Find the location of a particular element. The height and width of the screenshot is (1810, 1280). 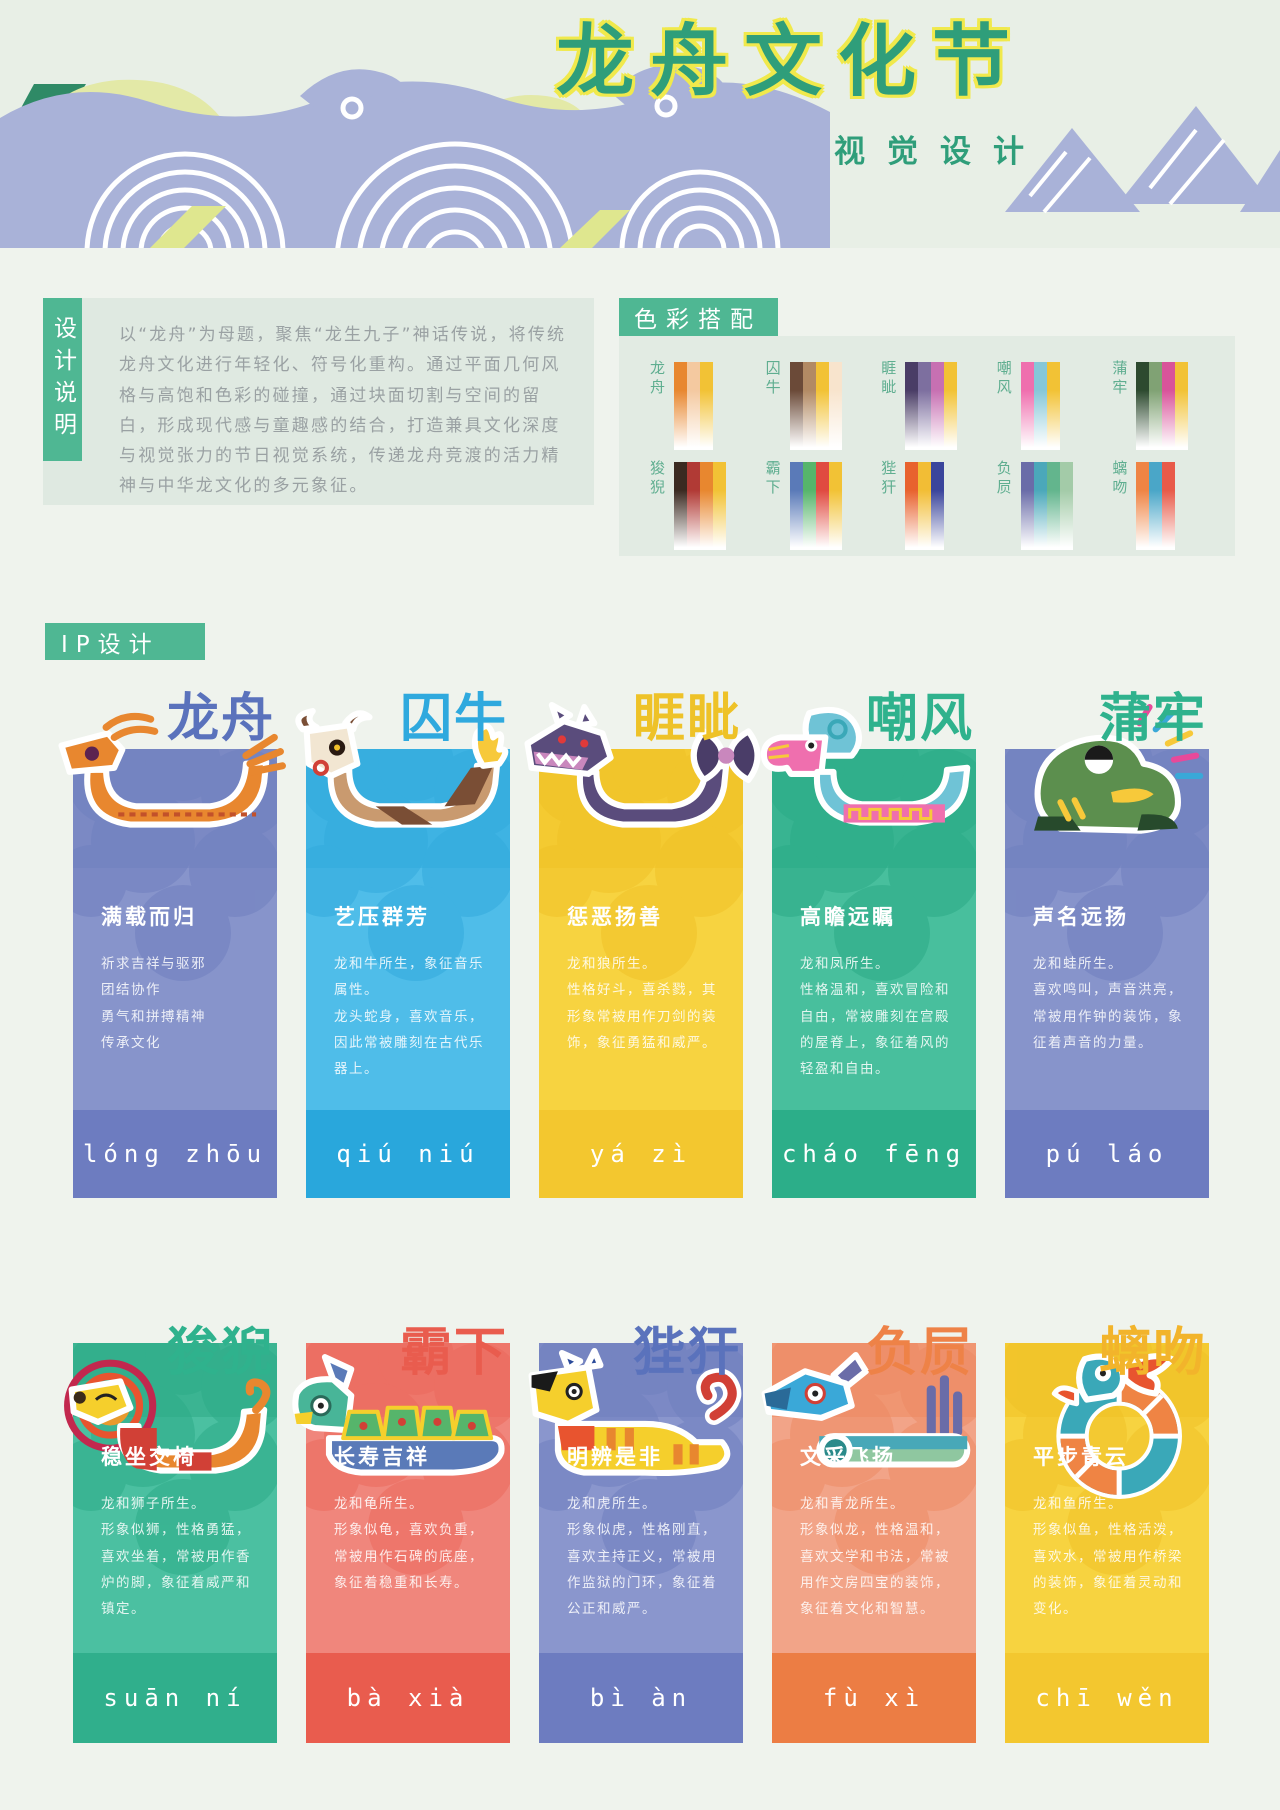

card-subtitle: 满载而归 is located at coordinates (149, 917).